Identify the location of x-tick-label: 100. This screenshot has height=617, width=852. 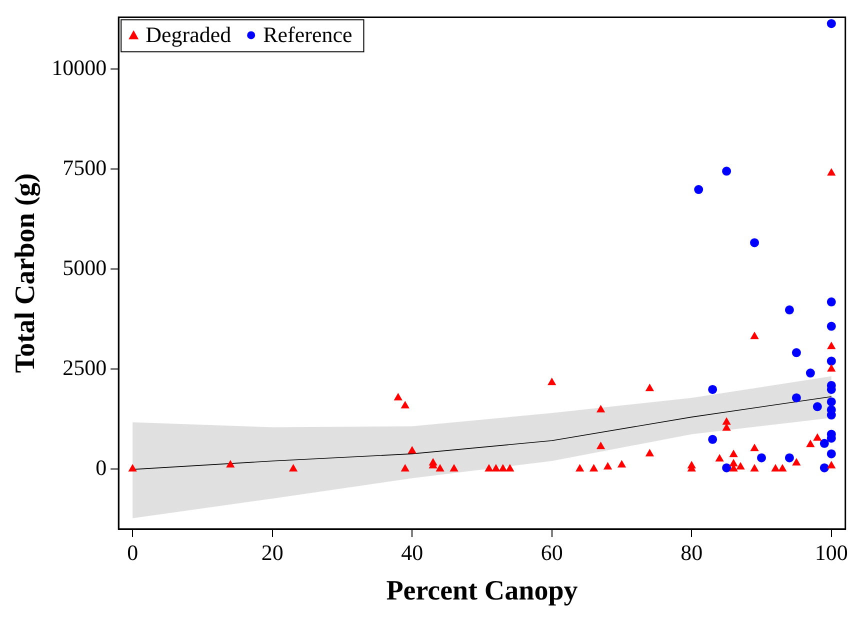
(831, 552).